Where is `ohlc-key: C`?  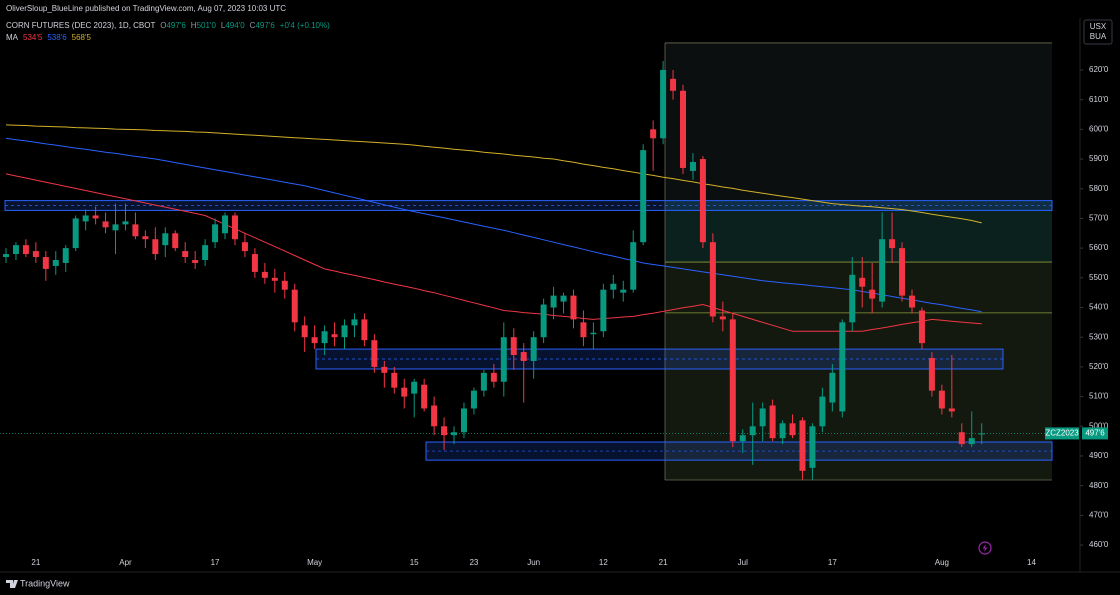 ohlc-key: C is located at coordinates (253, 25).